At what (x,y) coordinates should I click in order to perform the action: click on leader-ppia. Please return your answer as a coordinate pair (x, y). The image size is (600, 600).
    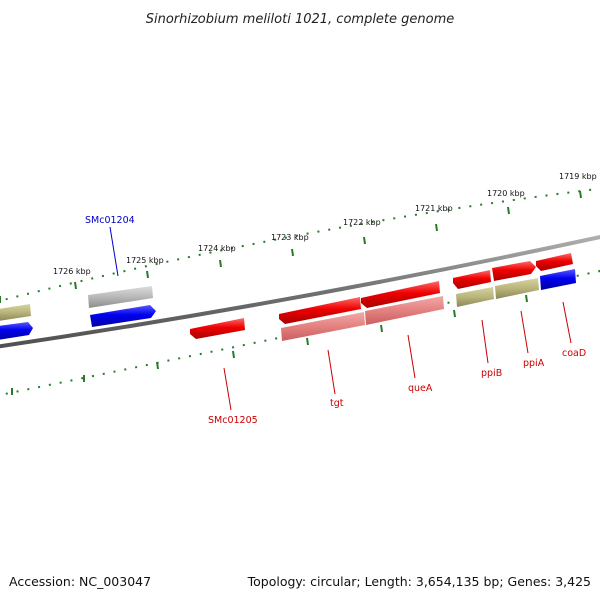
    Looking at the image, I should click on (524, 332).